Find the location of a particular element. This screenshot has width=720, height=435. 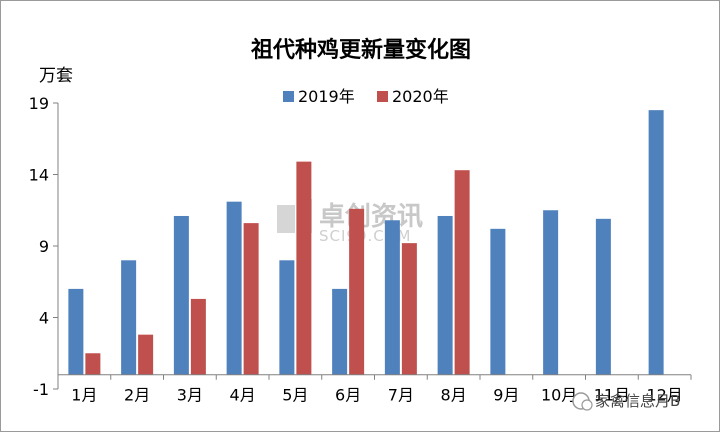

y-tick-label: -1 is located at coordinates (41, 389).